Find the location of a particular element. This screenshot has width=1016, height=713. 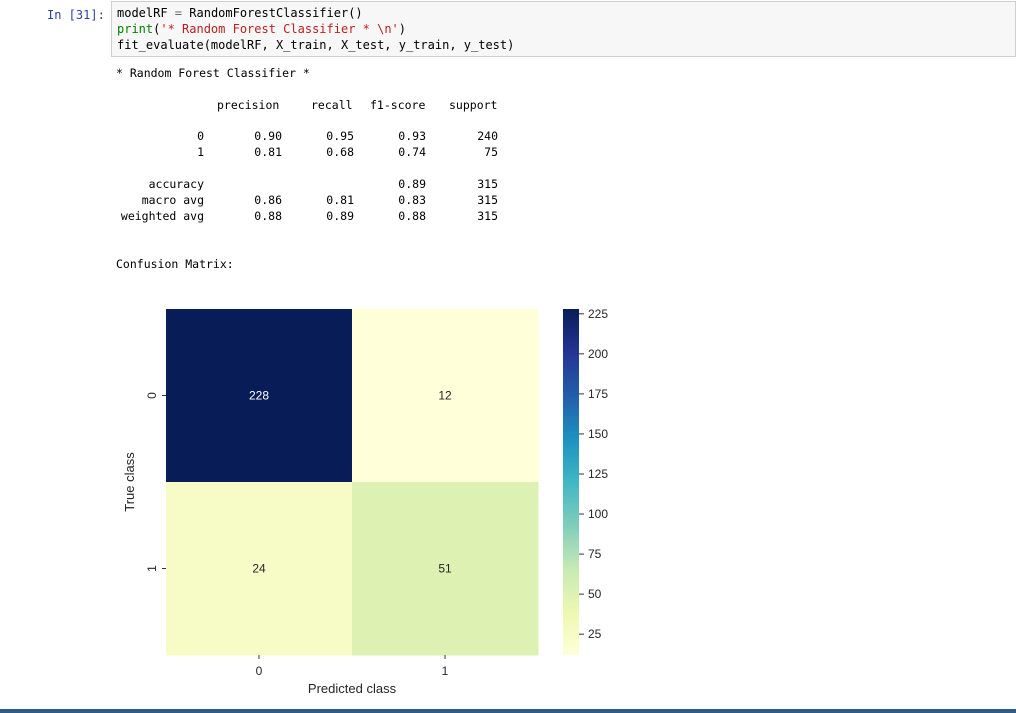

code-token-variable: modelRF is located at coordinates (142, 13).